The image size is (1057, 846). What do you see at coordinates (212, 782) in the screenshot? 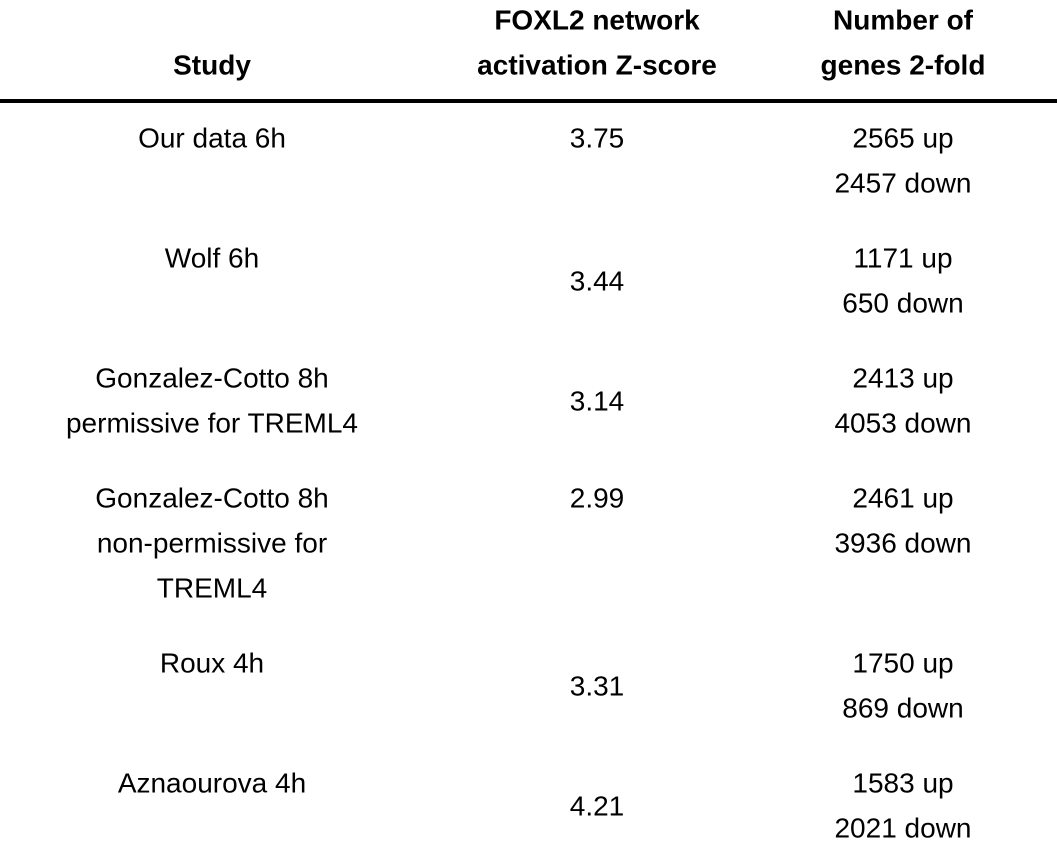
I see `study-cell: Aznaourova 4h` at bounding box center [212, 782].